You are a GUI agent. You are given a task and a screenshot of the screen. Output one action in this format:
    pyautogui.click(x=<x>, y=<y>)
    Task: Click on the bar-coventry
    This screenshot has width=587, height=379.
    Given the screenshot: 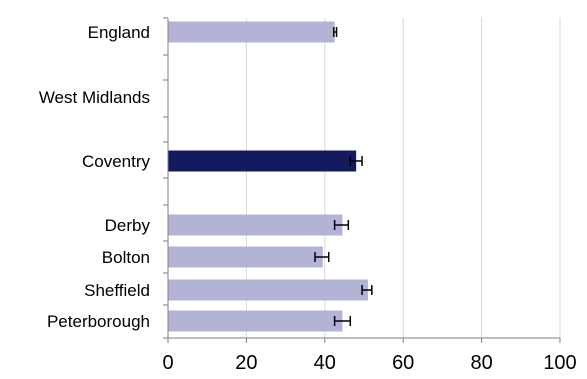 What is the action you would take?
    pyautogui.click(x=262, y=161)
    